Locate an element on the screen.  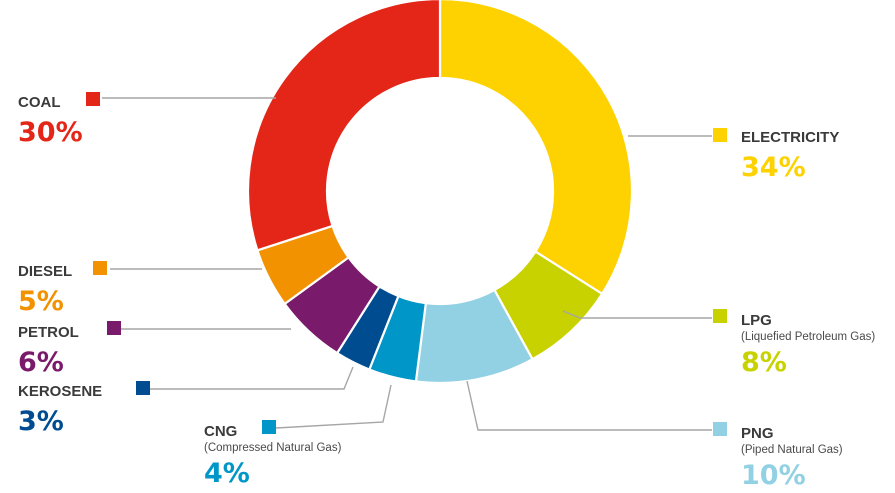
legend-swatch-coal is located at coordinates (93, 99).